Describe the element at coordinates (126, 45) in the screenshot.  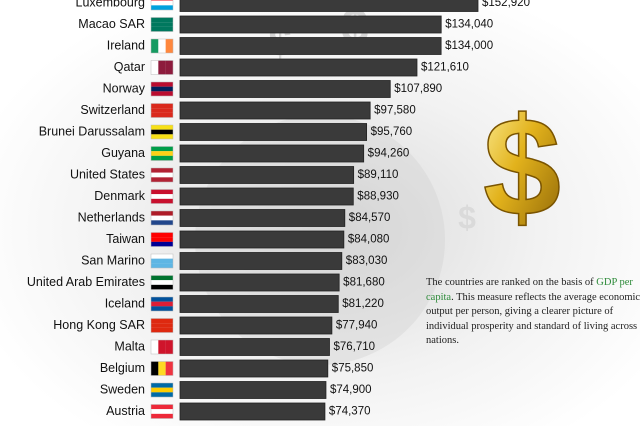
I see `category-label: Ireland` at that location.